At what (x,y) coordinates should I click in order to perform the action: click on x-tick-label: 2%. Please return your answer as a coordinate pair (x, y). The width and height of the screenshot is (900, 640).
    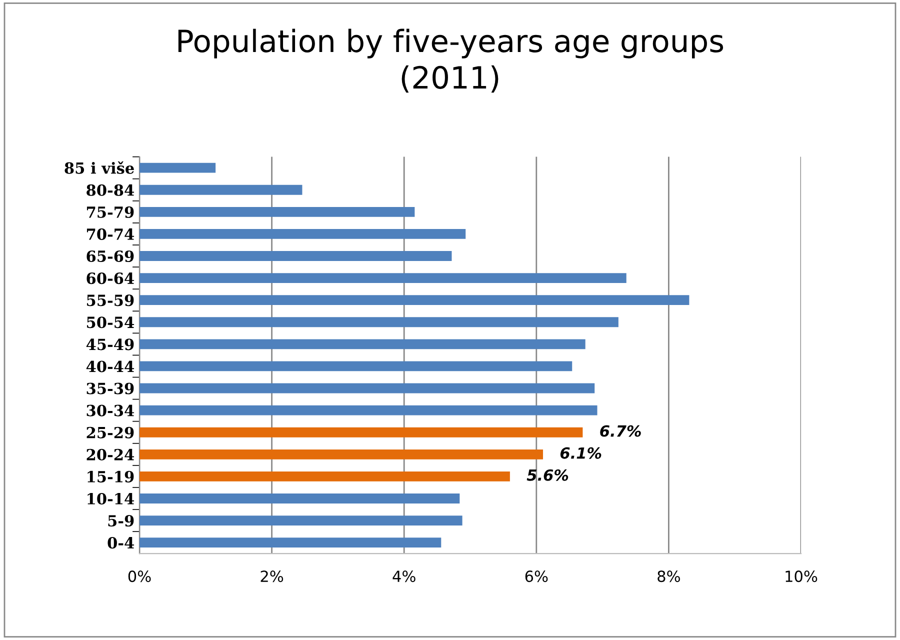
    Looking at the image, I should click on (272, 576).